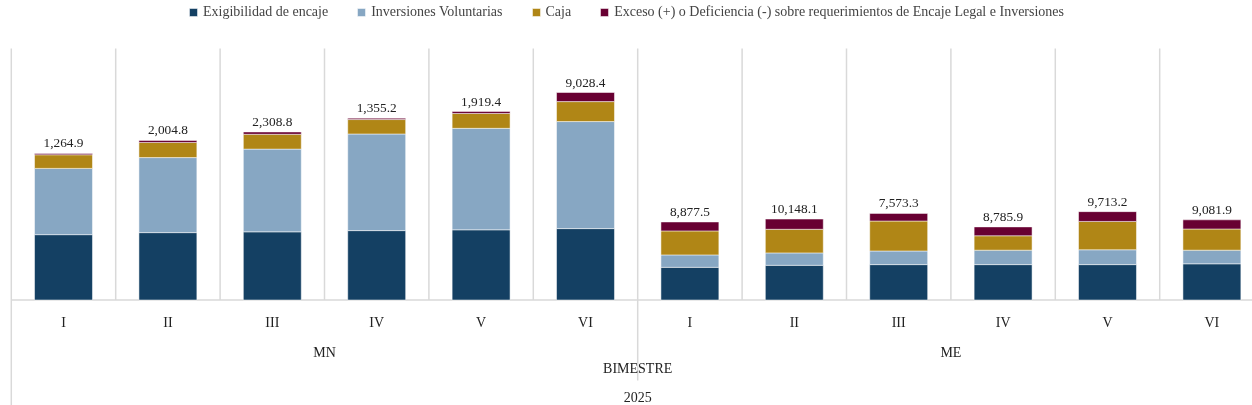 The width and height of the screenshot is (1252, 405). What do you see at coordinates (839, 12) in the screenshot?
I see `legend-label: Exceso (+) o Deficiencia (-) sobre requerimientos de Encaje Legal e Inversiones` at bounding box center [839, 12].